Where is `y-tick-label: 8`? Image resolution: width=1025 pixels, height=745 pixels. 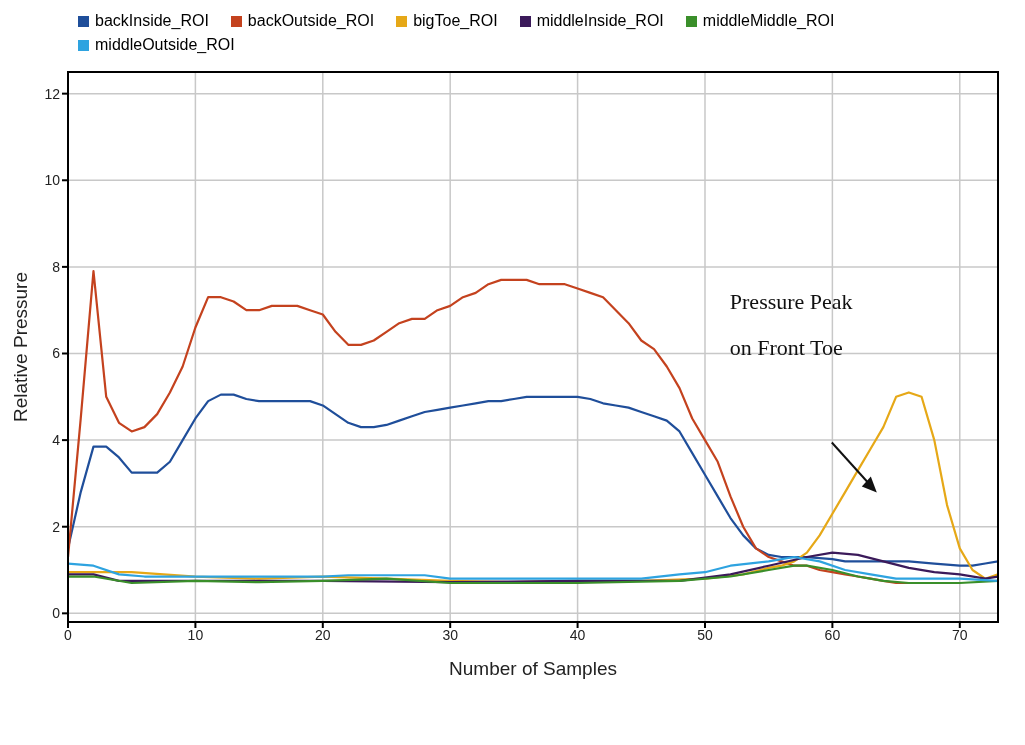 y-tick-label: 8 is located at coordinates (56, 266).